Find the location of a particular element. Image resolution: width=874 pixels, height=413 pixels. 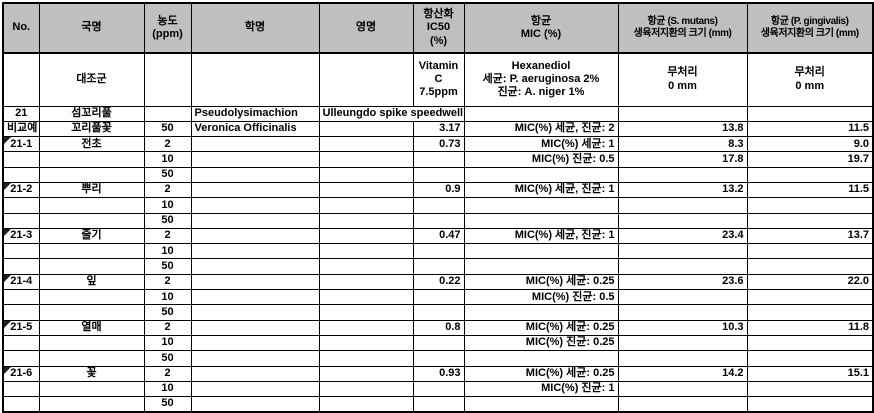

cell-ic50: 0.22 is located at coordinates (438, 282).